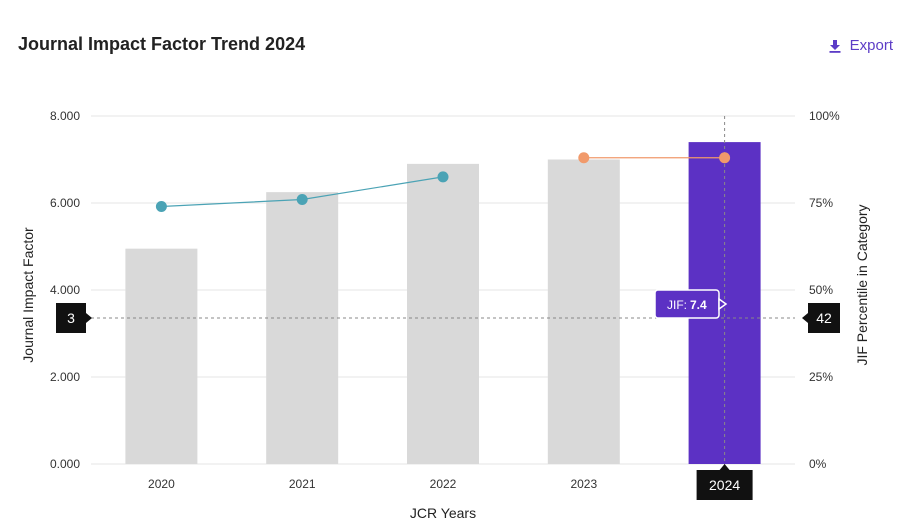 The width and height of the screenshot is (905, 526). What do you see at coordinates (443, 484) in the screenshot?
I see `x-tick-label: 2022` at bounding box center [443, 484].